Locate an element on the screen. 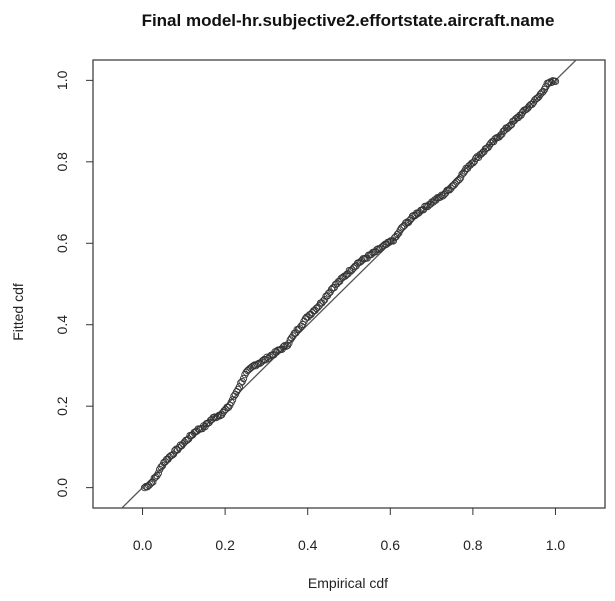 This screenshot has width=615, height=601. y-tick-label: 0.0 is located at coordinates (62, 488).